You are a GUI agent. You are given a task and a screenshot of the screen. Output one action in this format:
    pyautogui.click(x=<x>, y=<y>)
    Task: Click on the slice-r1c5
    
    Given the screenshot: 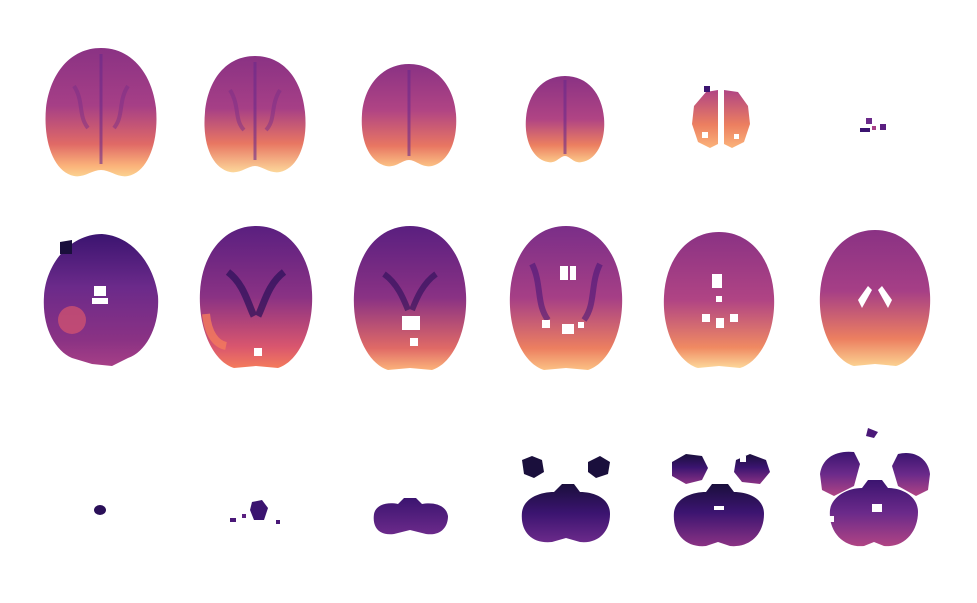 What is the action you would take?
    pyautogui.click(x=721, y=118)
    